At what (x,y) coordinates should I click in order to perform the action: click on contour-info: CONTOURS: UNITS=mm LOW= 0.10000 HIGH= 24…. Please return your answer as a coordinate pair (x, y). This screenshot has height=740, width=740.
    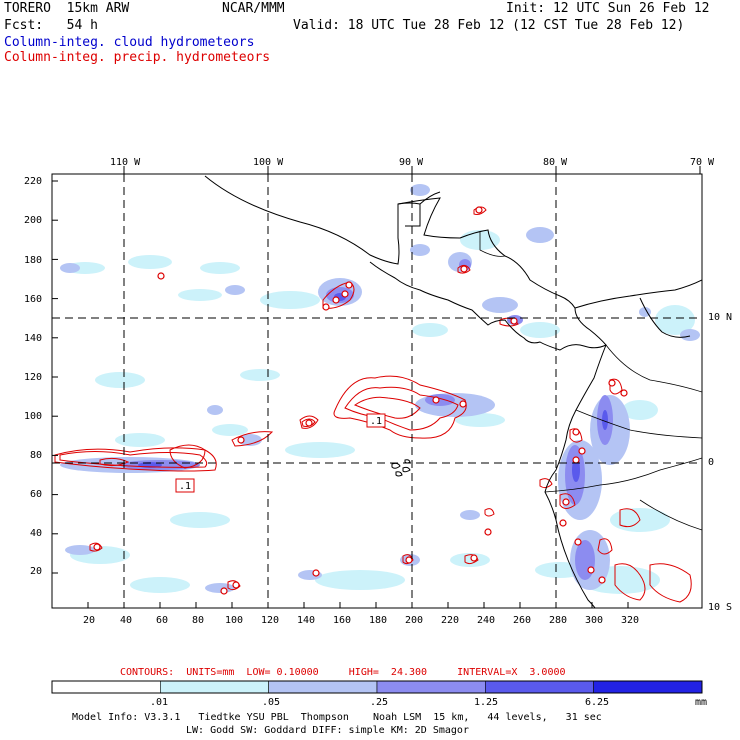
    Looking at the image, I should click on (343, 672).